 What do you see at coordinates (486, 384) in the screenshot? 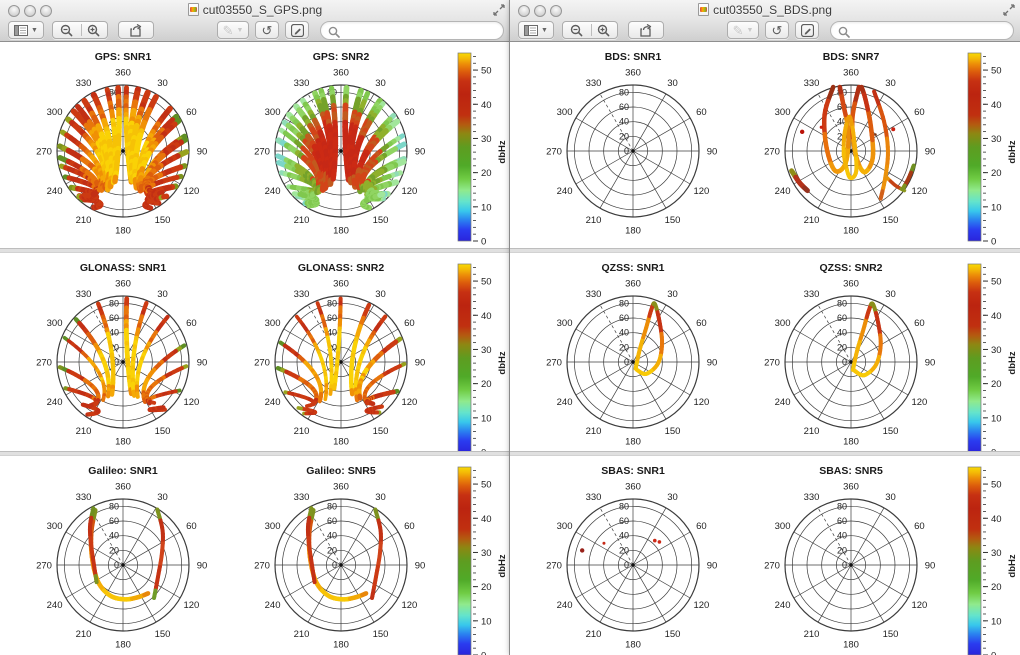
I see `colorbar-tick-label: 20` at bounding box center [486, 384].